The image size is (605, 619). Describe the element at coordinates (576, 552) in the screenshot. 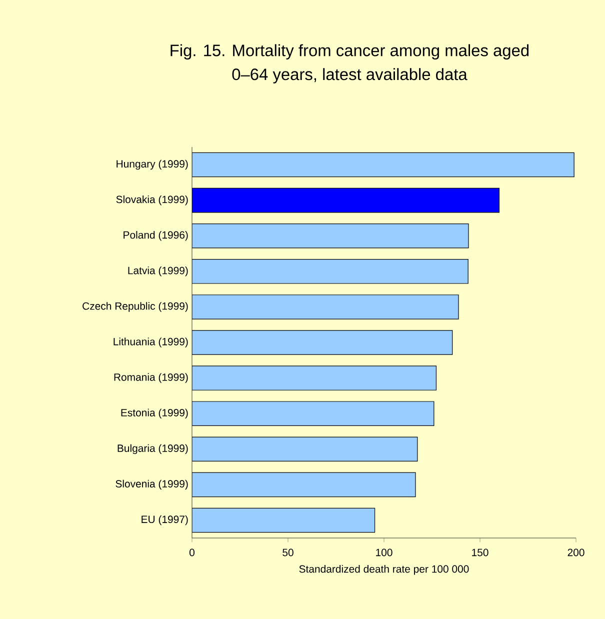

I see `x-tick-label: 200` at that location.